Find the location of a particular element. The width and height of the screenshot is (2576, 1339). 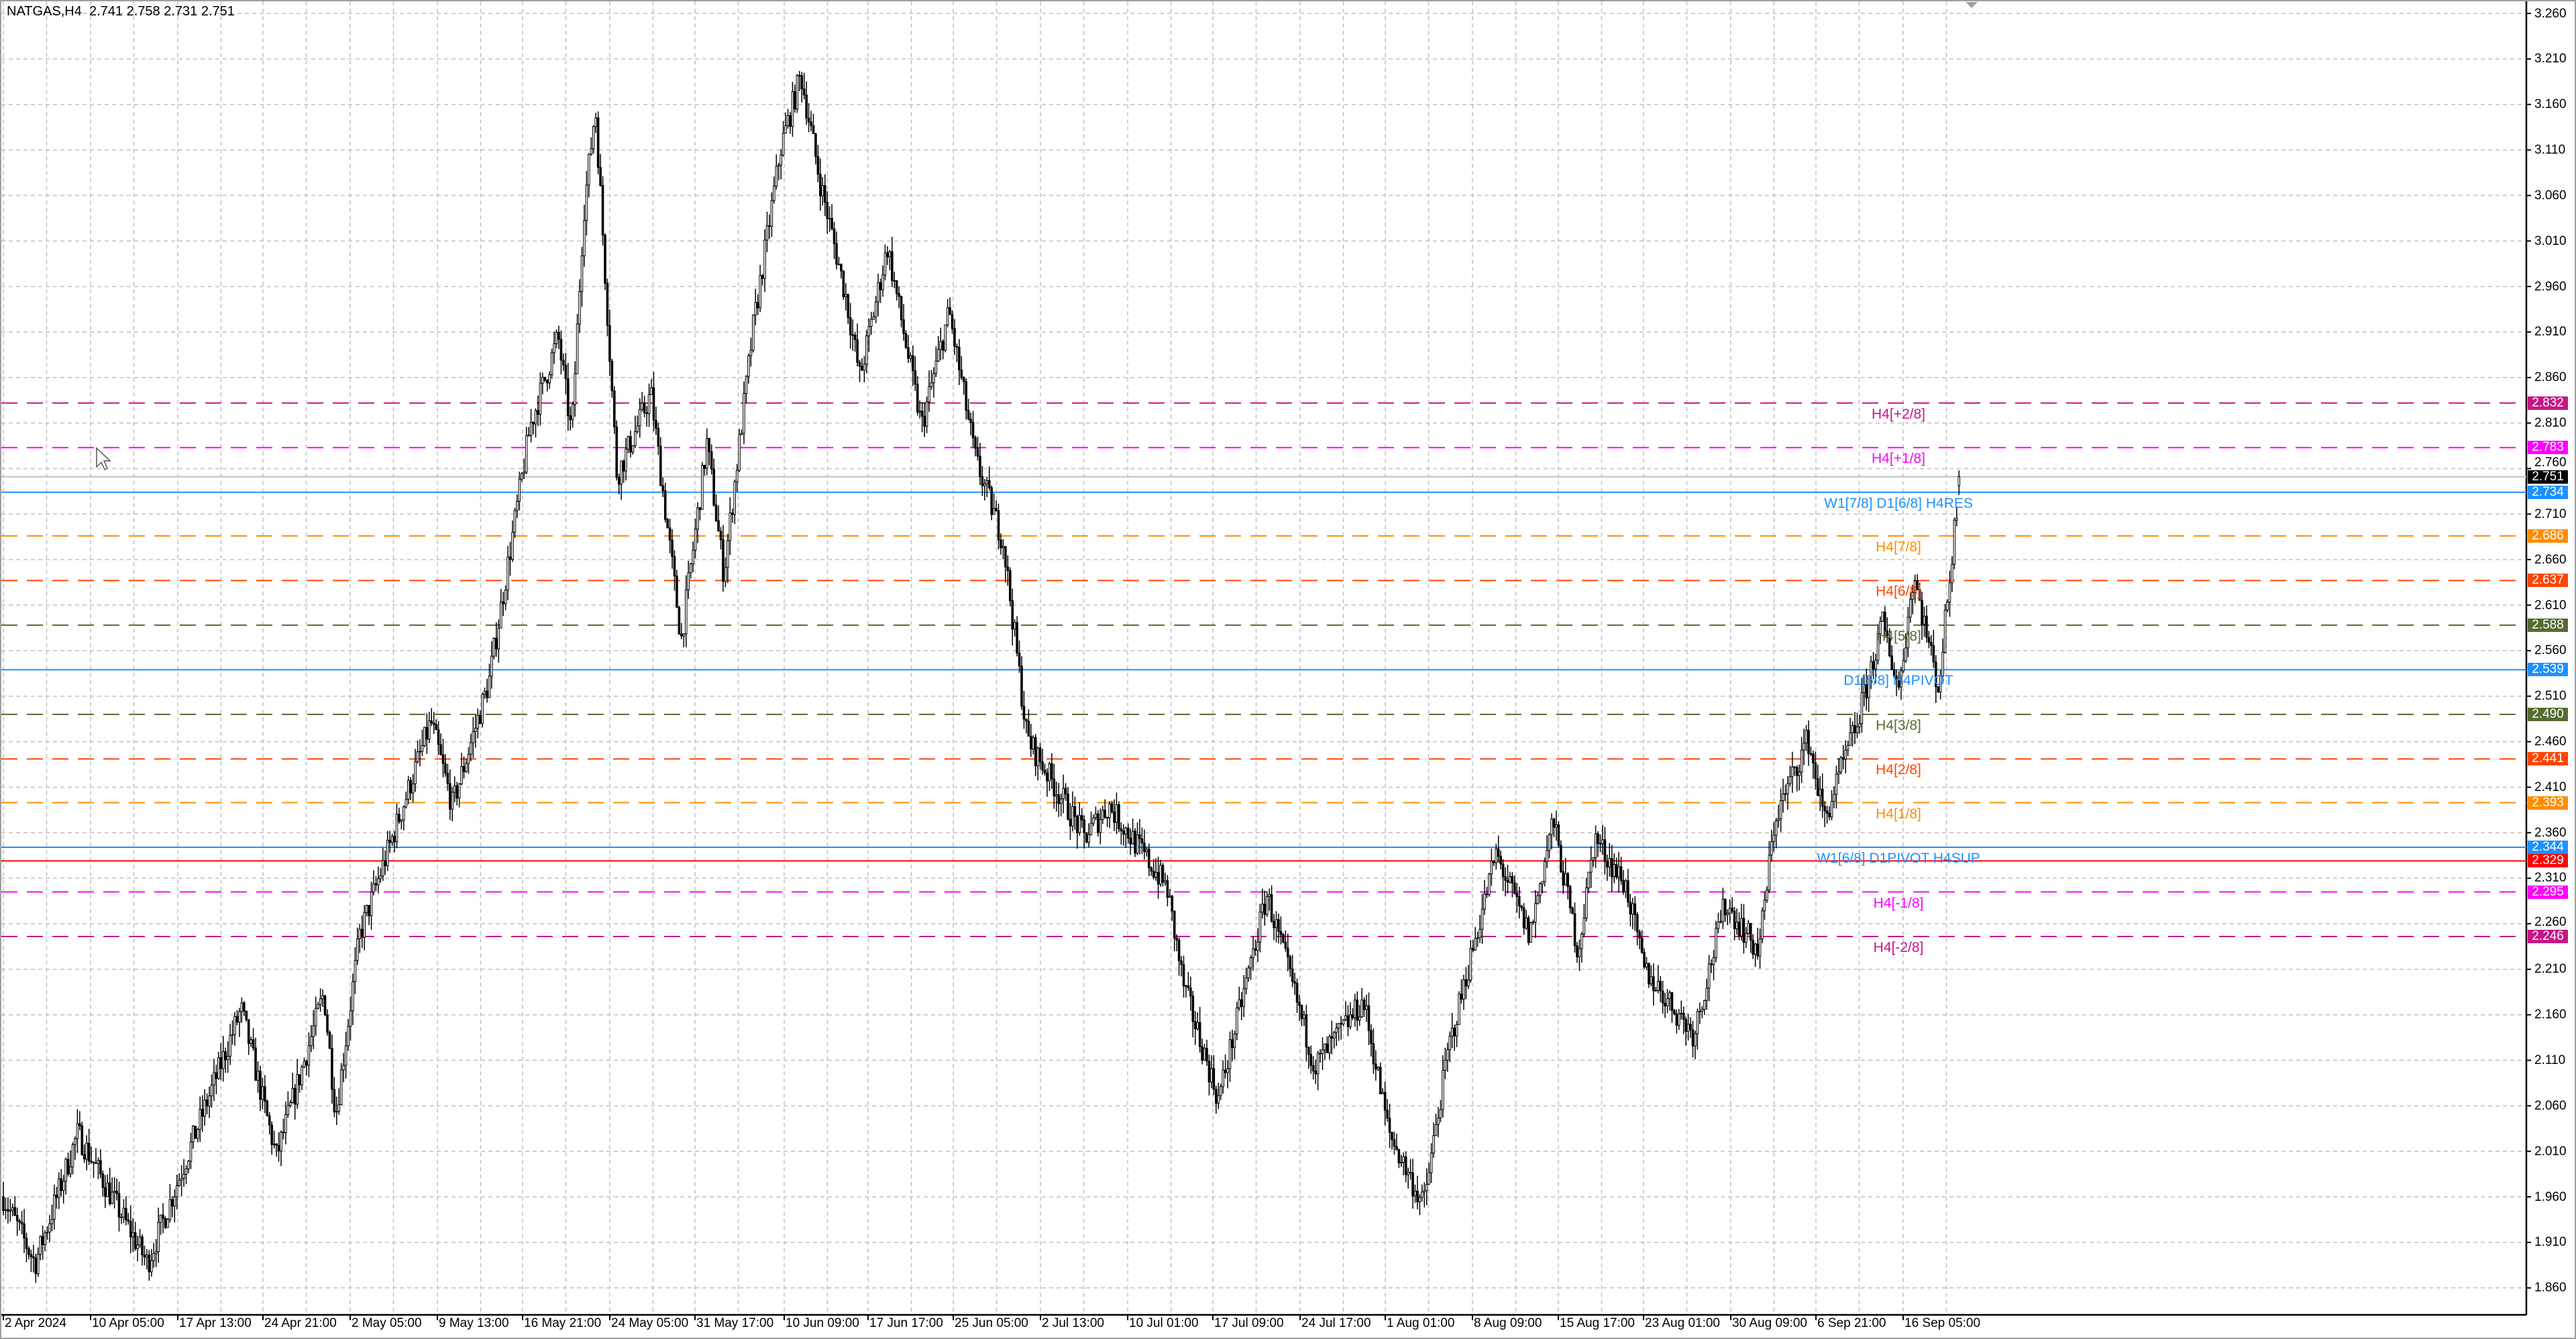

price-tick-label: 2.610 is located at coordinates (2550, 605).